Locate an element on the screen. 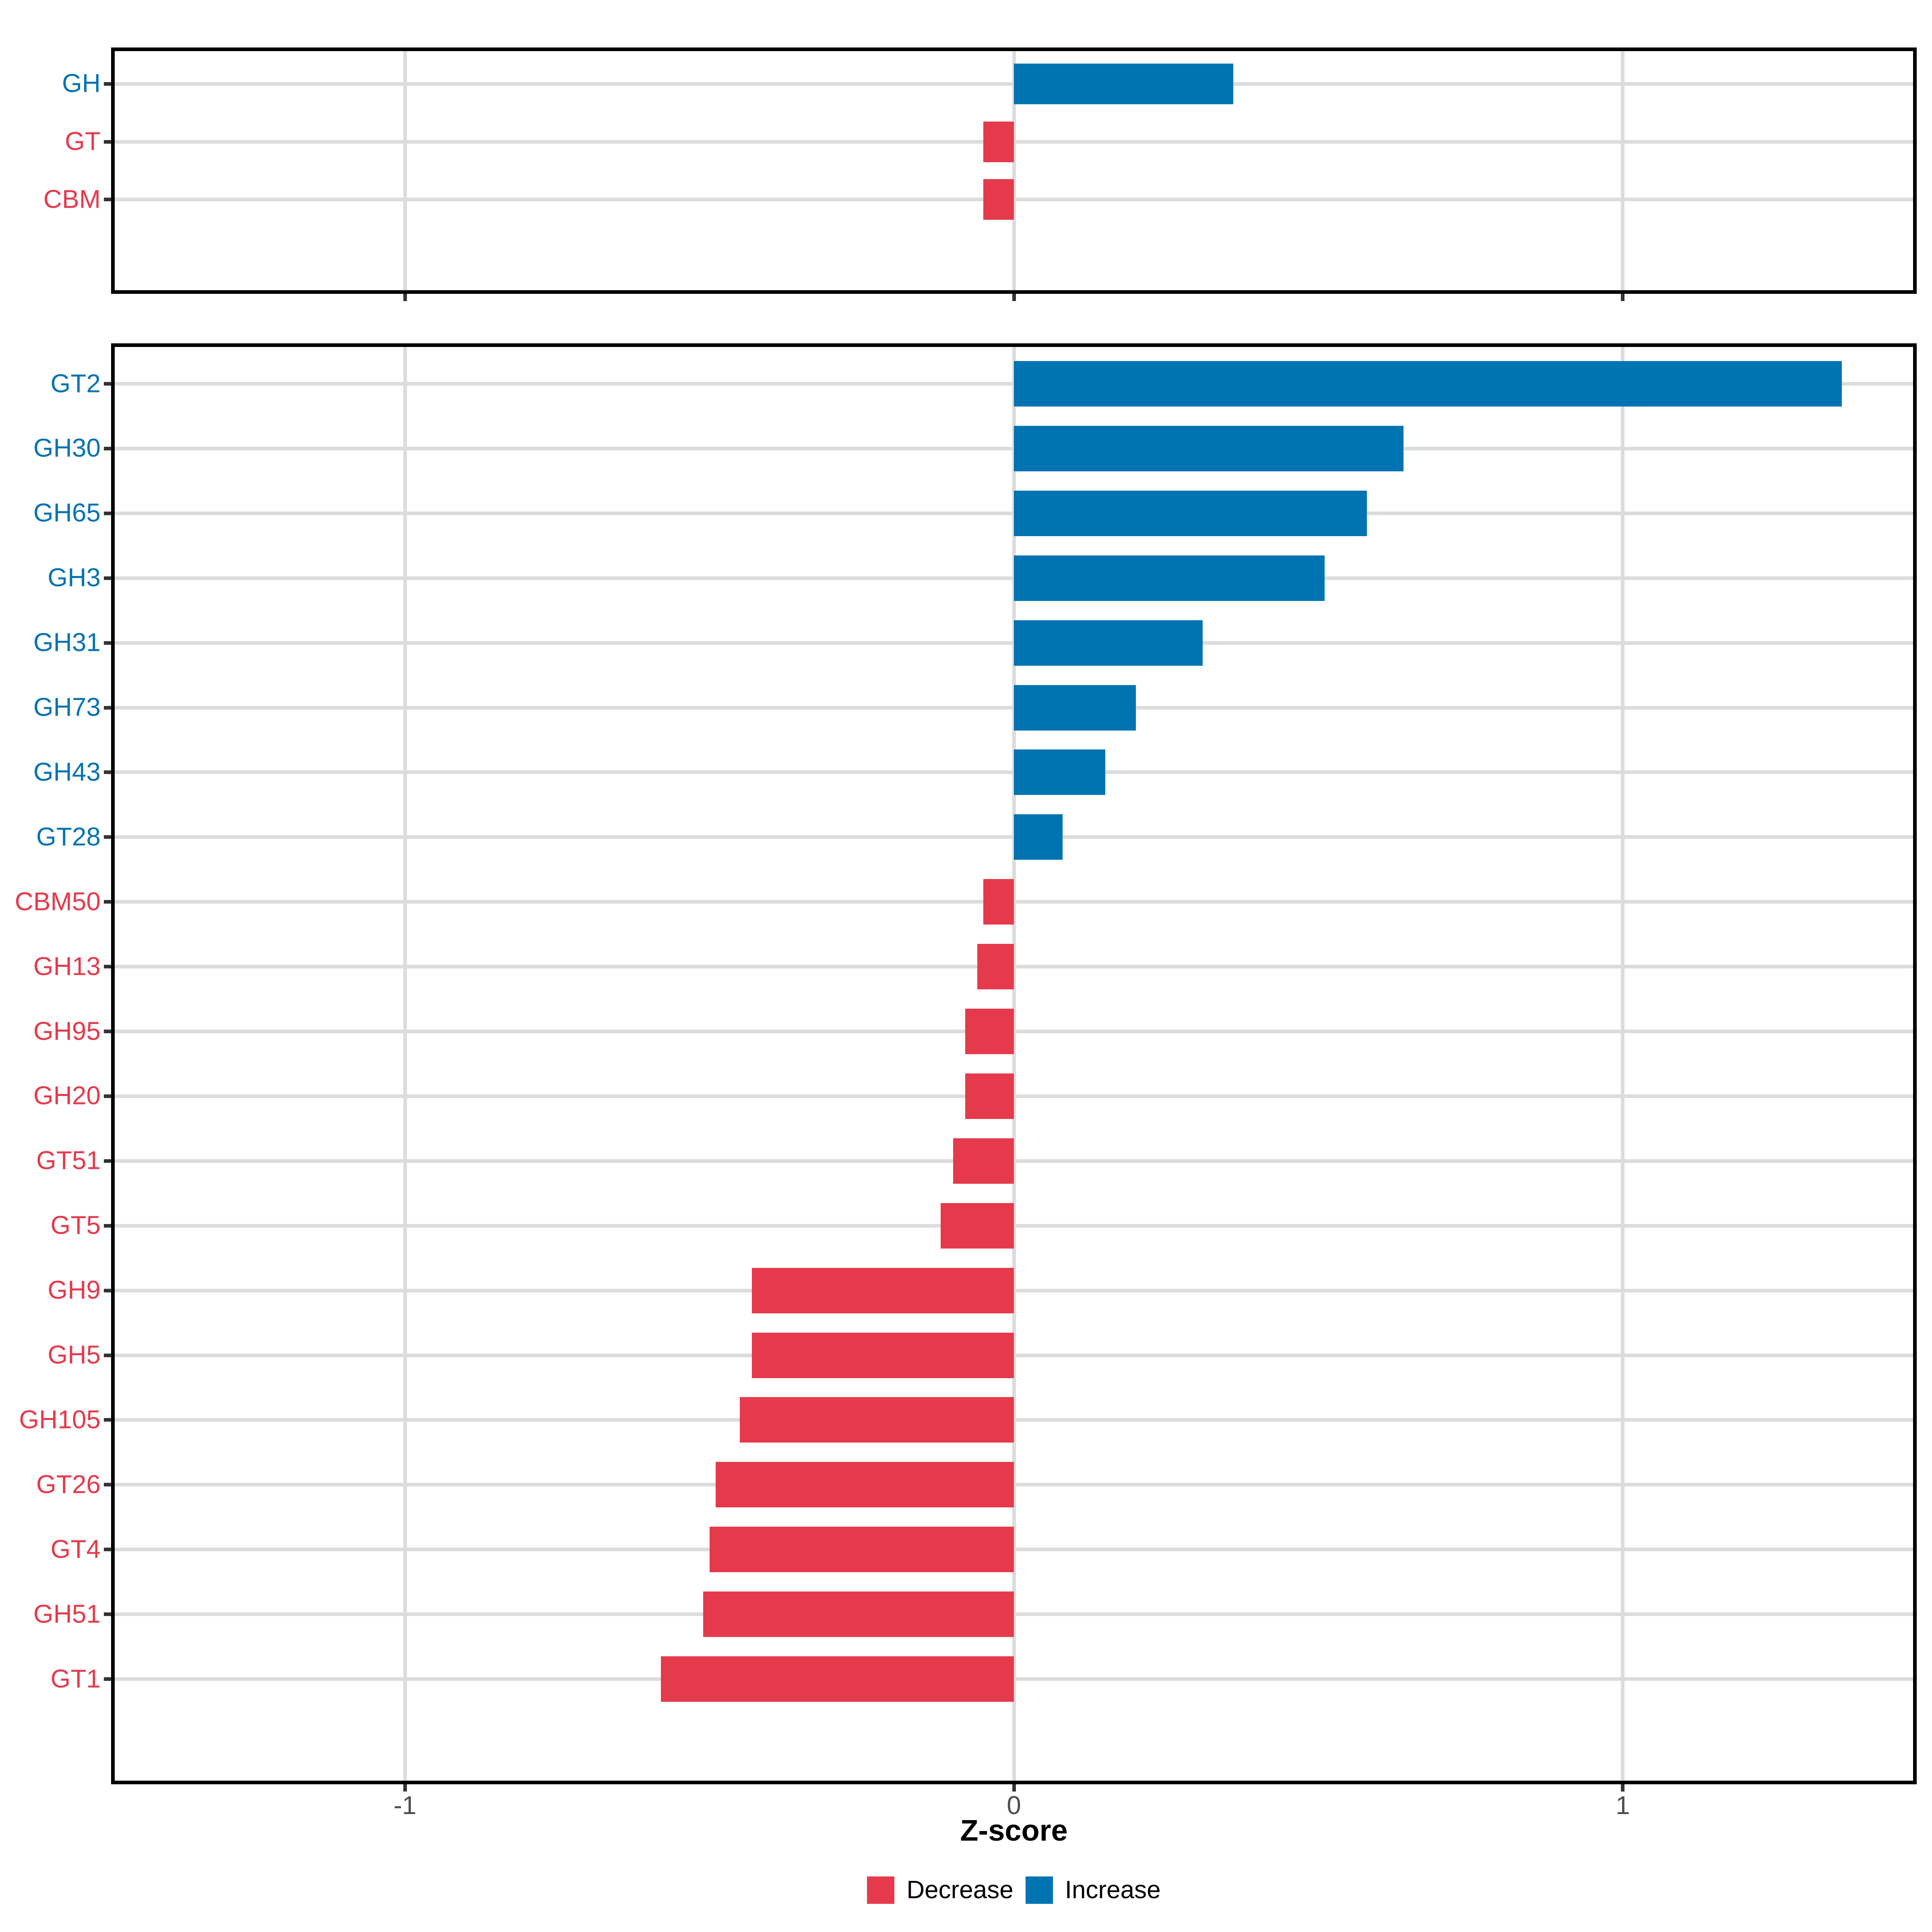 This screenshot has width=1932, height=1932. category-label-gh51: GH51 is located at coordinates (67, 1614).